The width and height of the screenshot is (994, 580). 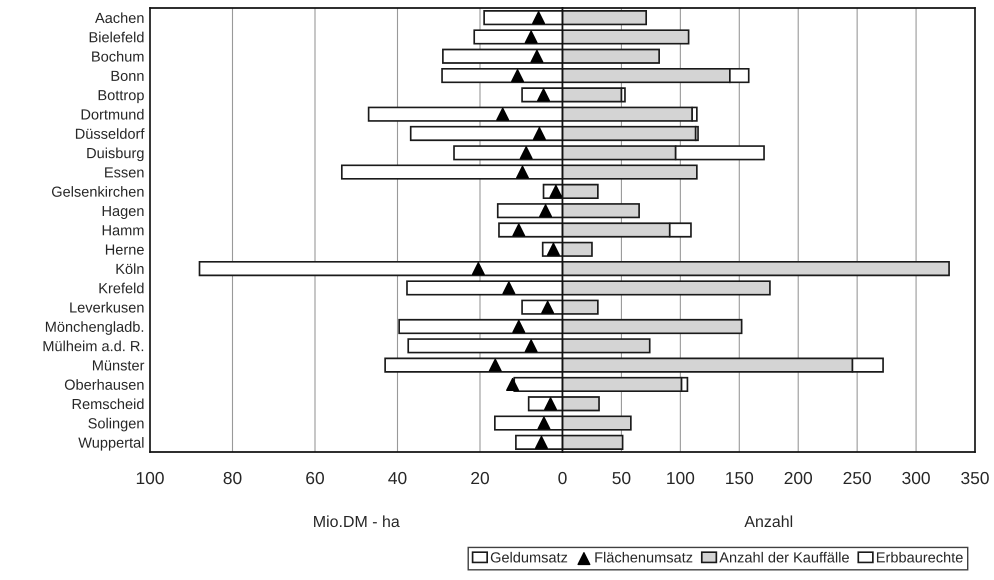 I want to click on x-tick-label: 0, so click(x=562, y=478).